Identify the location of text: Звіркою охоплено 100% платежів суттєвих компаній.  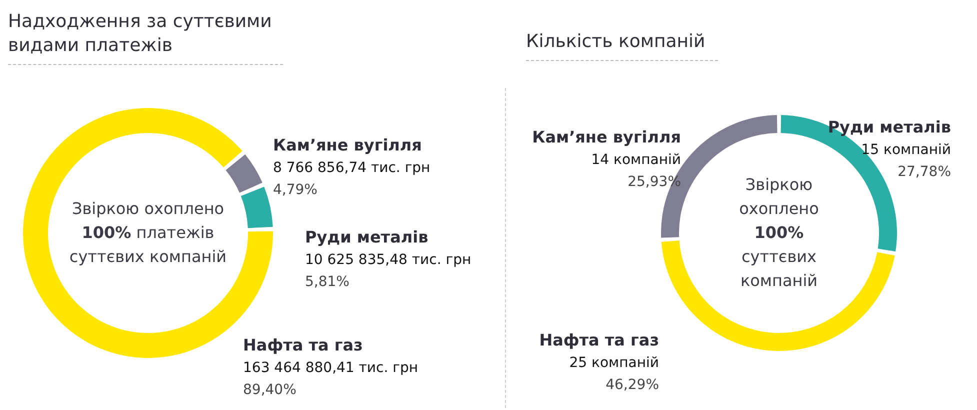
(148, 233).